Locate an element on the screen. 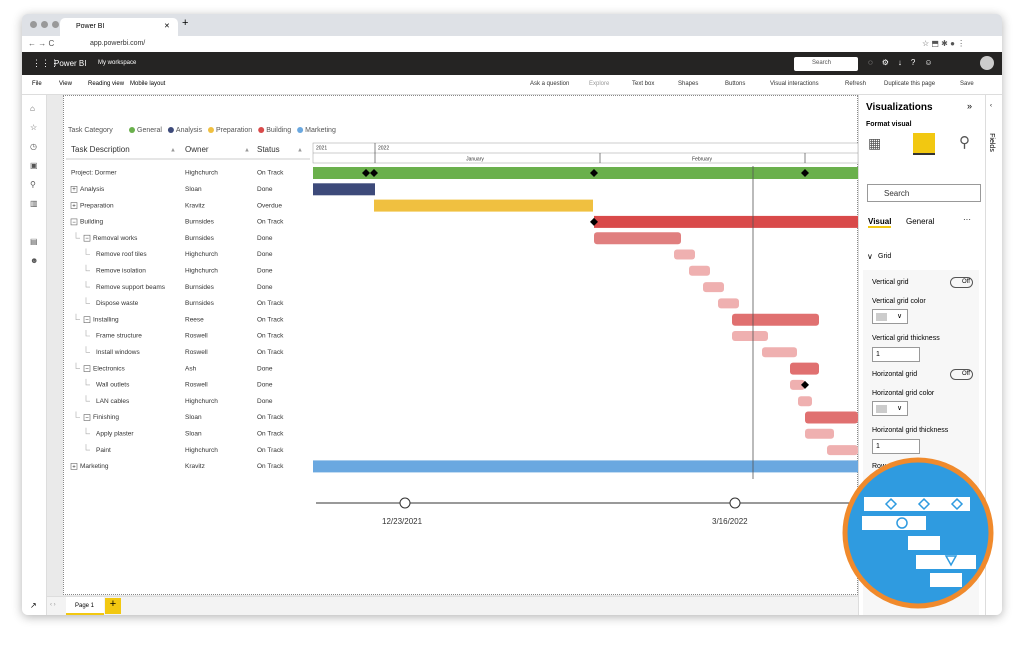 This screenshot has width=1024, height=647. ribbon-item: Shapes is located at coordinates (688, 84).